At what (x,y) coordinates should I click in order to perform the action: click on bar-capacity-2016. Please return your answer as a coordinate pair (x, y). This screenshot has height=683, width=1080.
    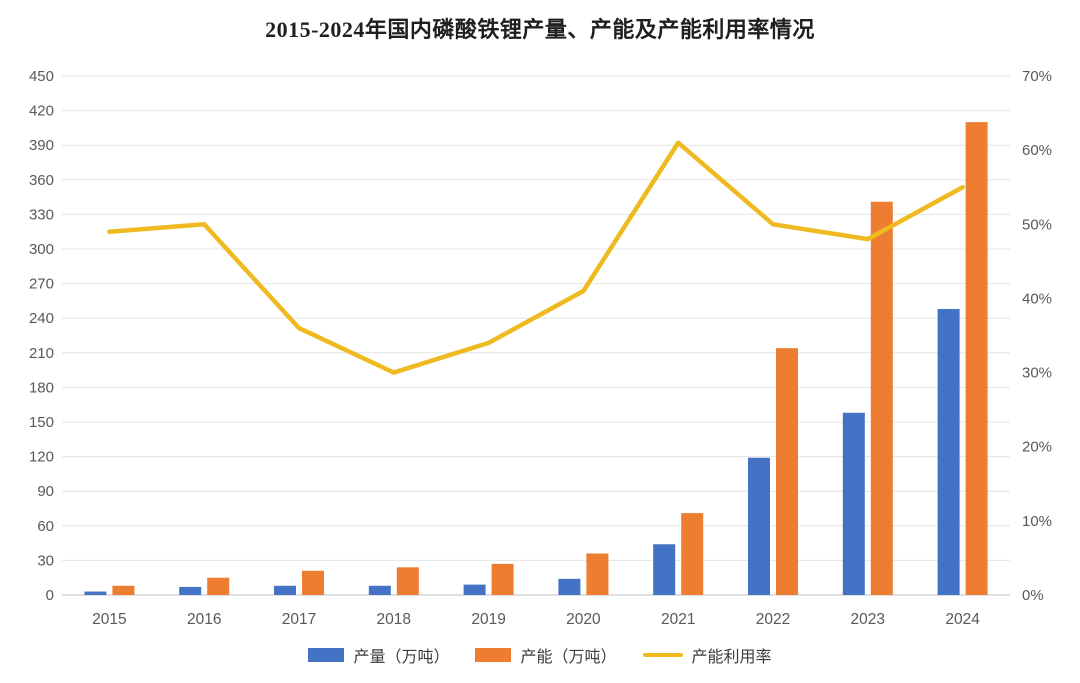
    Looking at the image, I should click on (218, 586).